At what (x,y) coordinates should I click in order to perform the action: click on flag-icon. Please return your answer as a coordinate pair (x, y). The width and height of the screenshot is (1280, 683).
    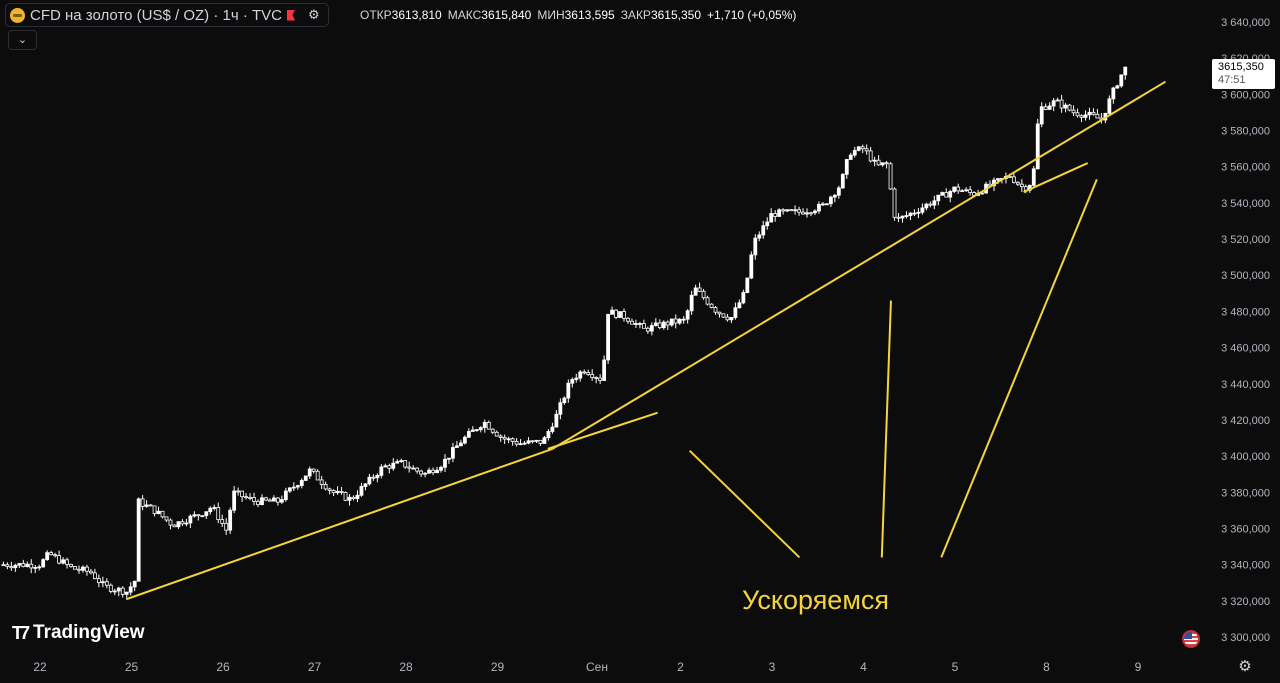
    Looking at the image, I should click on (290, 15).